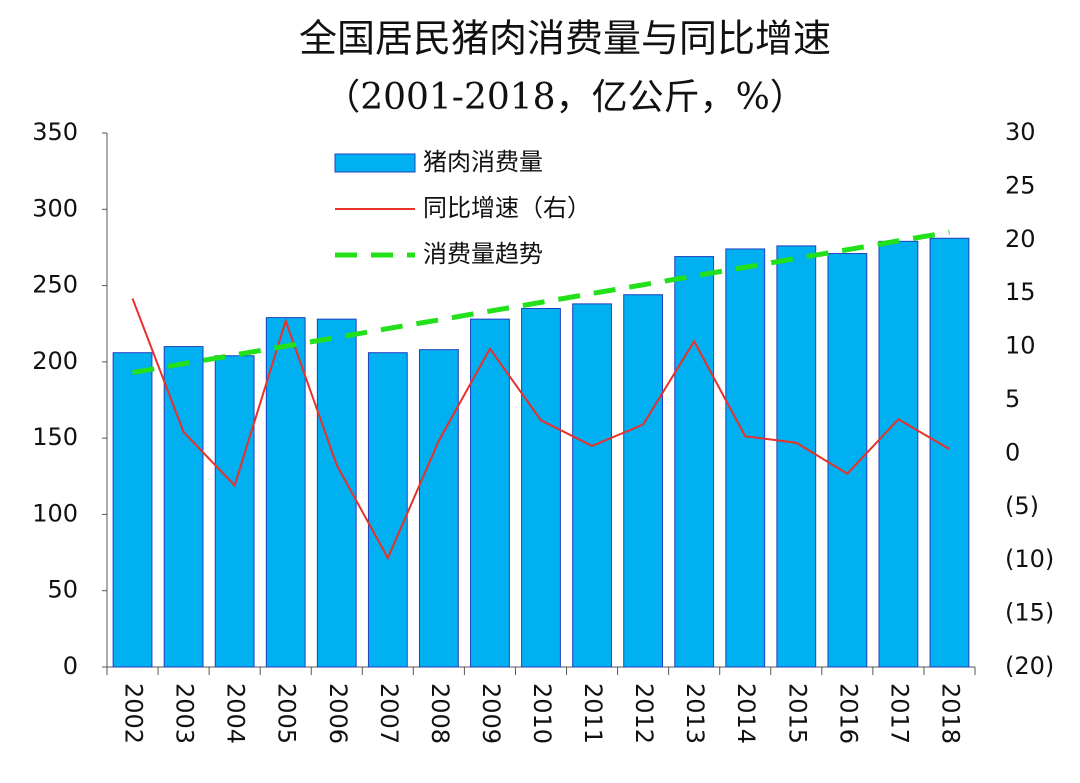 This screenshot has width=1080, height=783. Describe the element at coordinates (746, 713) in the screenshot. I see `x-tick-label: 2014` at that location.